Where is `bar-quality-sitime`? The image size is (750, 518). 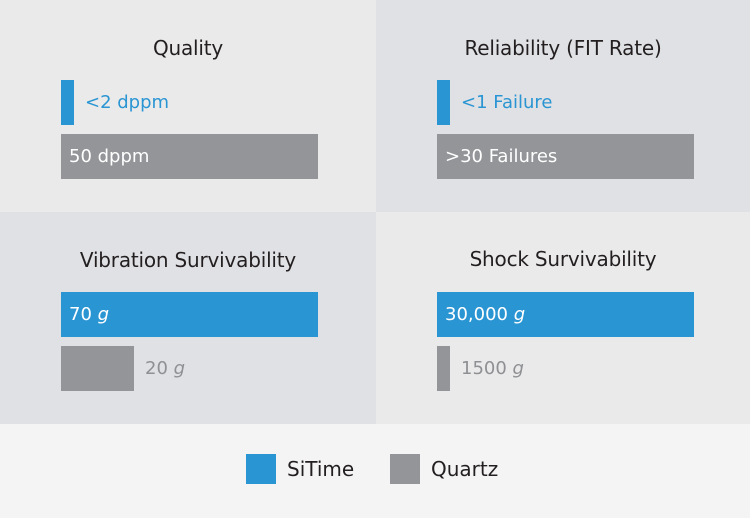
bar-quality-sitime is located at coordinates (67, 102).